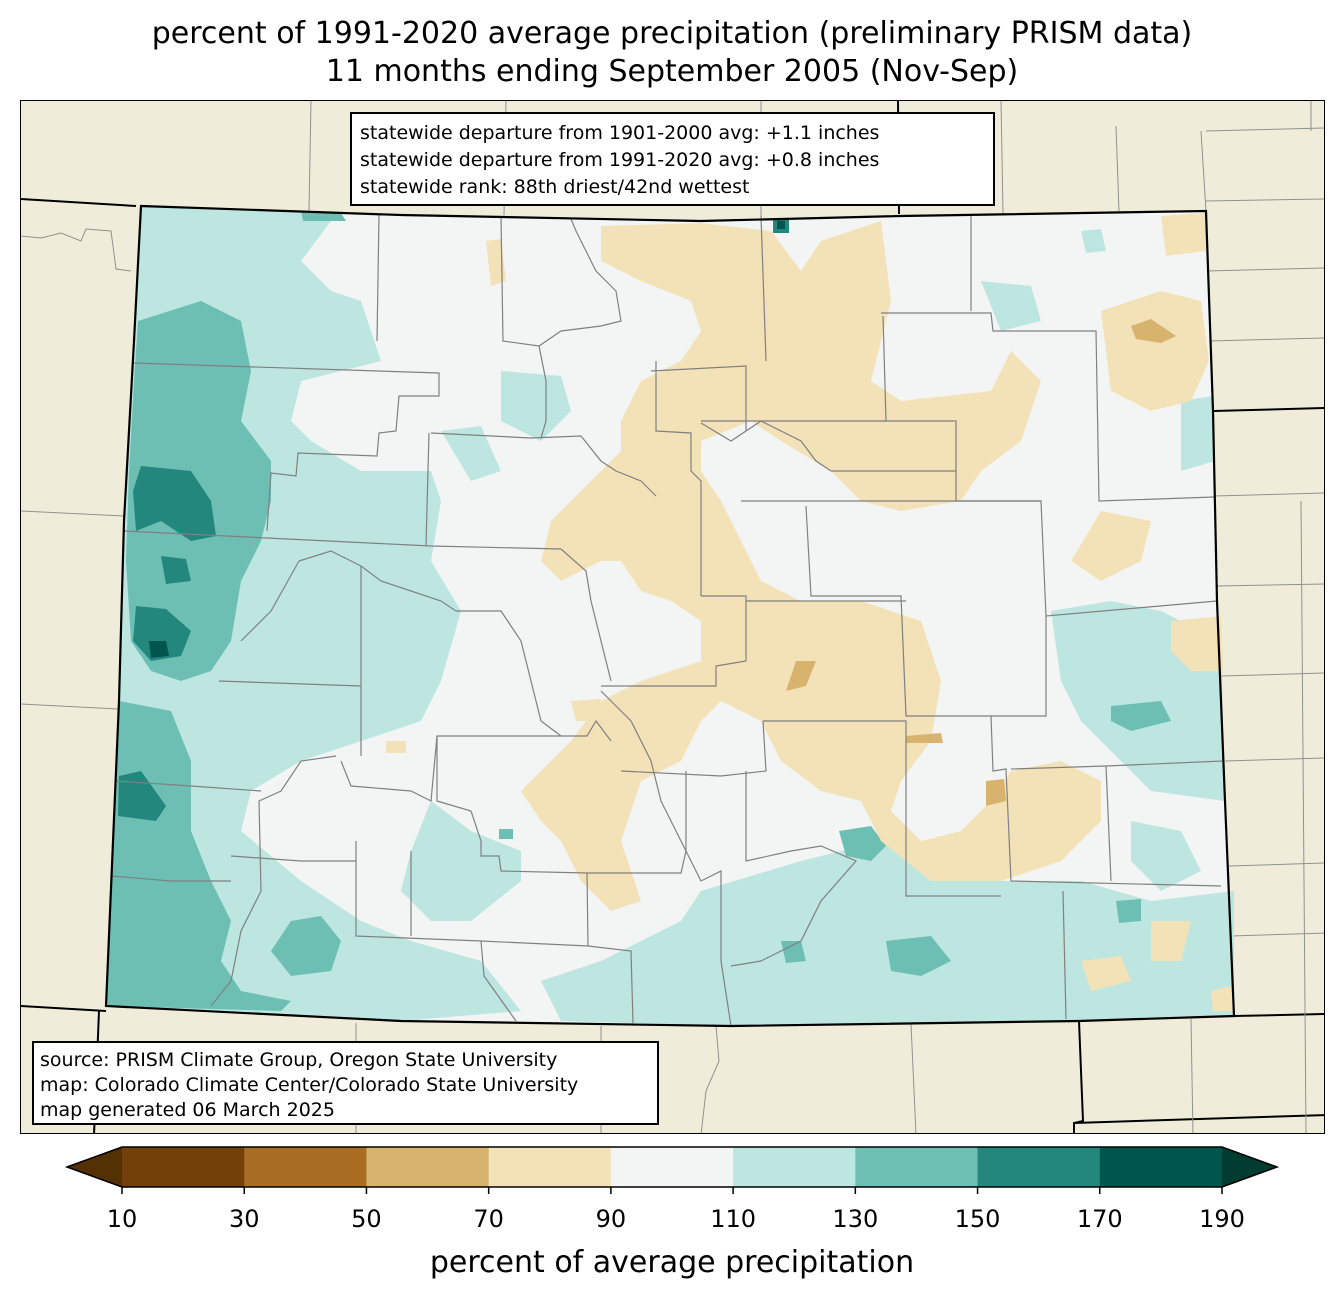 This screenshot has height=1299, width=1344. I want to click on colorbar-under-arrow, so click(94, 1167).